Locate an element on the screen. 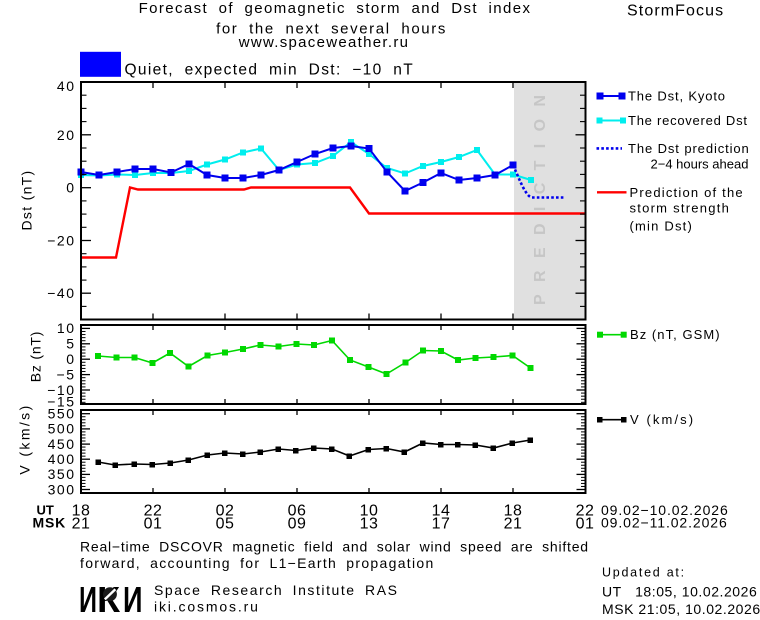 The image size is (760, 620). svg-text: −20 is located at coordinates (61, 240).